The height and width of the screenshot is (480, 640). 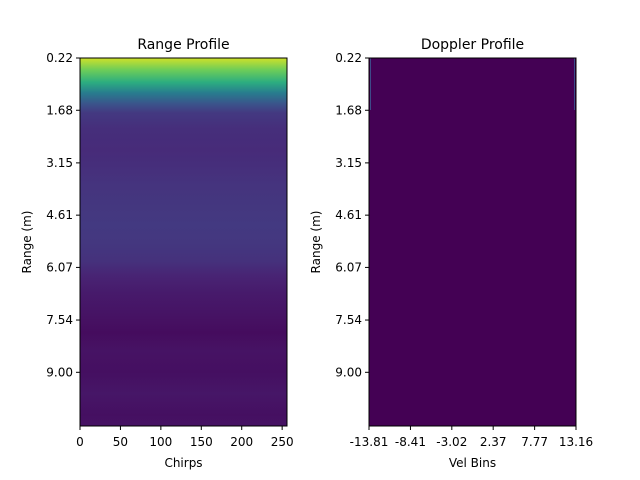 I want to click on range-xticks: 0 50 100 150 200 250, so click(x=185, y=437).